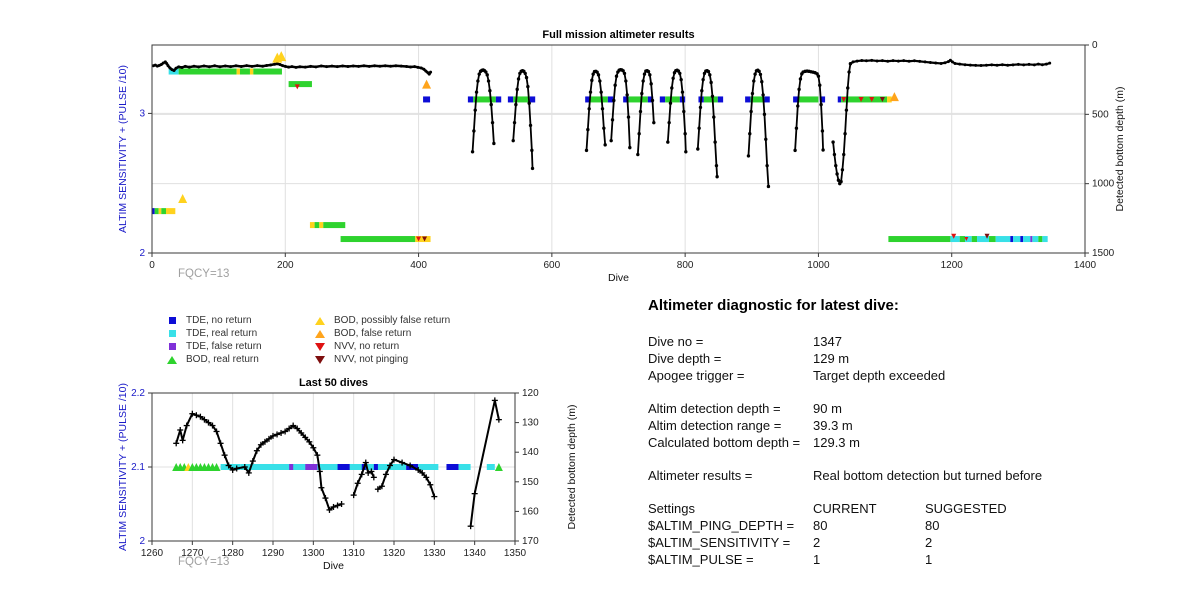 This screenshot has height=611, width=1200. What do you see at coordinates (685, 358) in the screenshot?
I see `diag-label: Dive depth =` at bounding box center [685, 358].